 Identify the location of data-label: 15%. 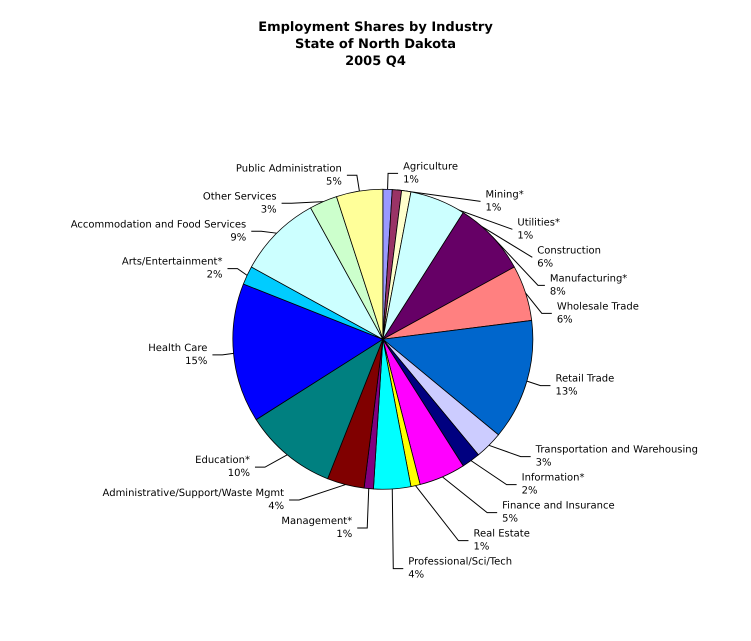
(196, 361).